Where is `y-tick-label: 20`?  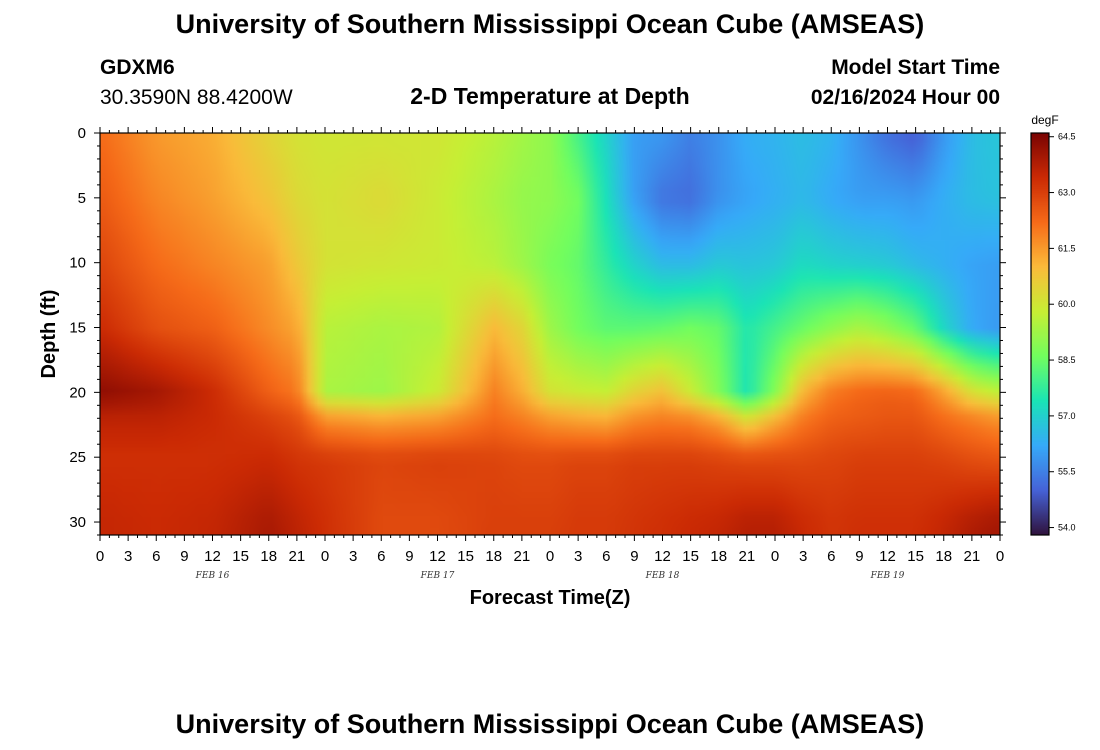 y-tick-label: 20 is located at coordinates (77, 392).